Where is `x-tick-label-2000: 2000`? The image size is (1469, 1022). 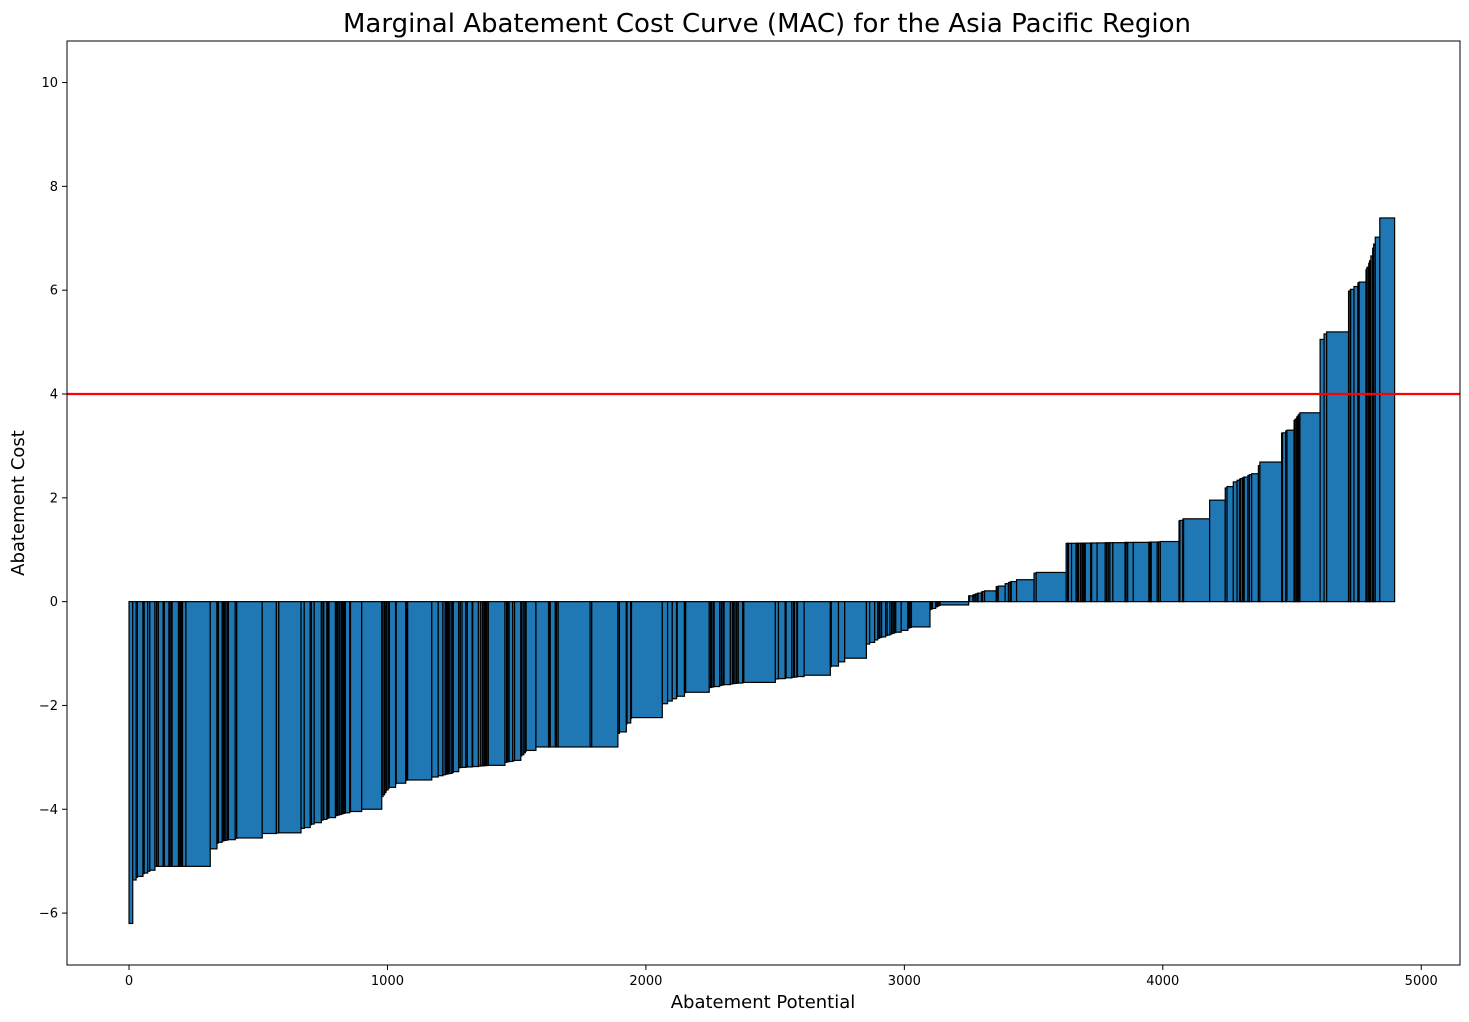 x-tick-label-2000: 2000 is located at coordinates (645, 981).